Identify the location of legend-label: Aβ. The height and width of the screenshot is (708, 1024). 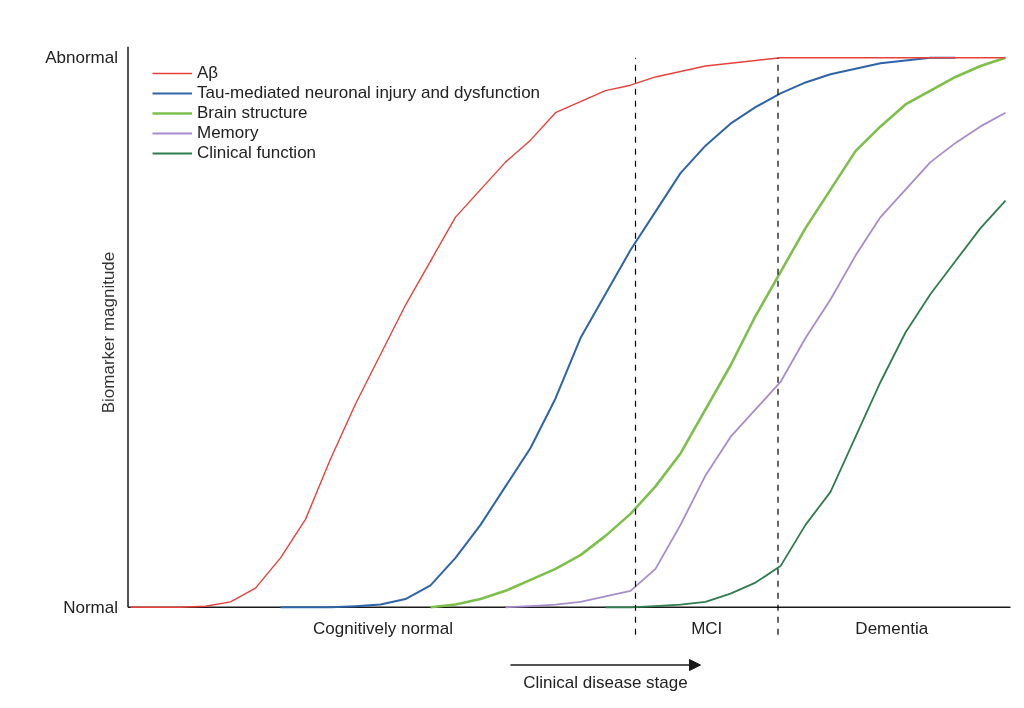
(208, 73).